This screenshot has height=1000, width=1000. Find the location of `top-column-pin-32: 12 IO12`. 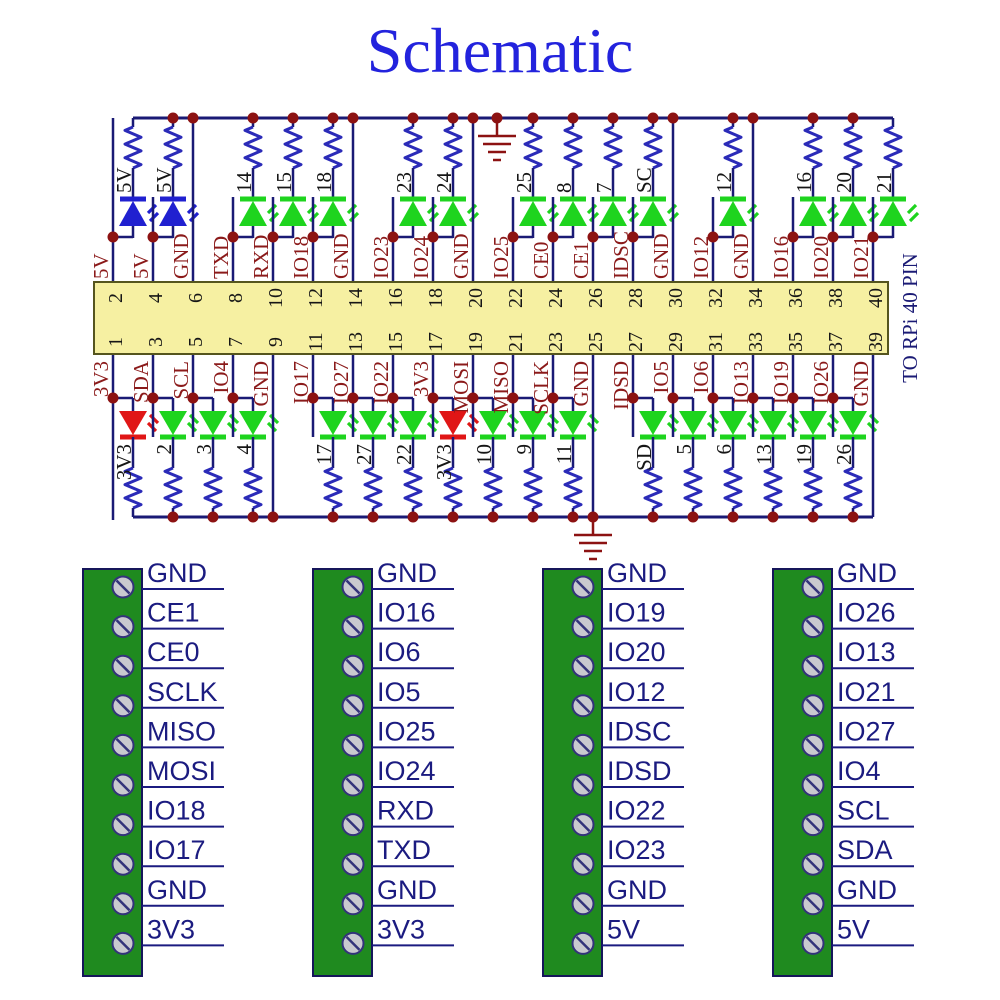

top-column-pin-32: 12 IO12 is located at coordinates (724, 197).